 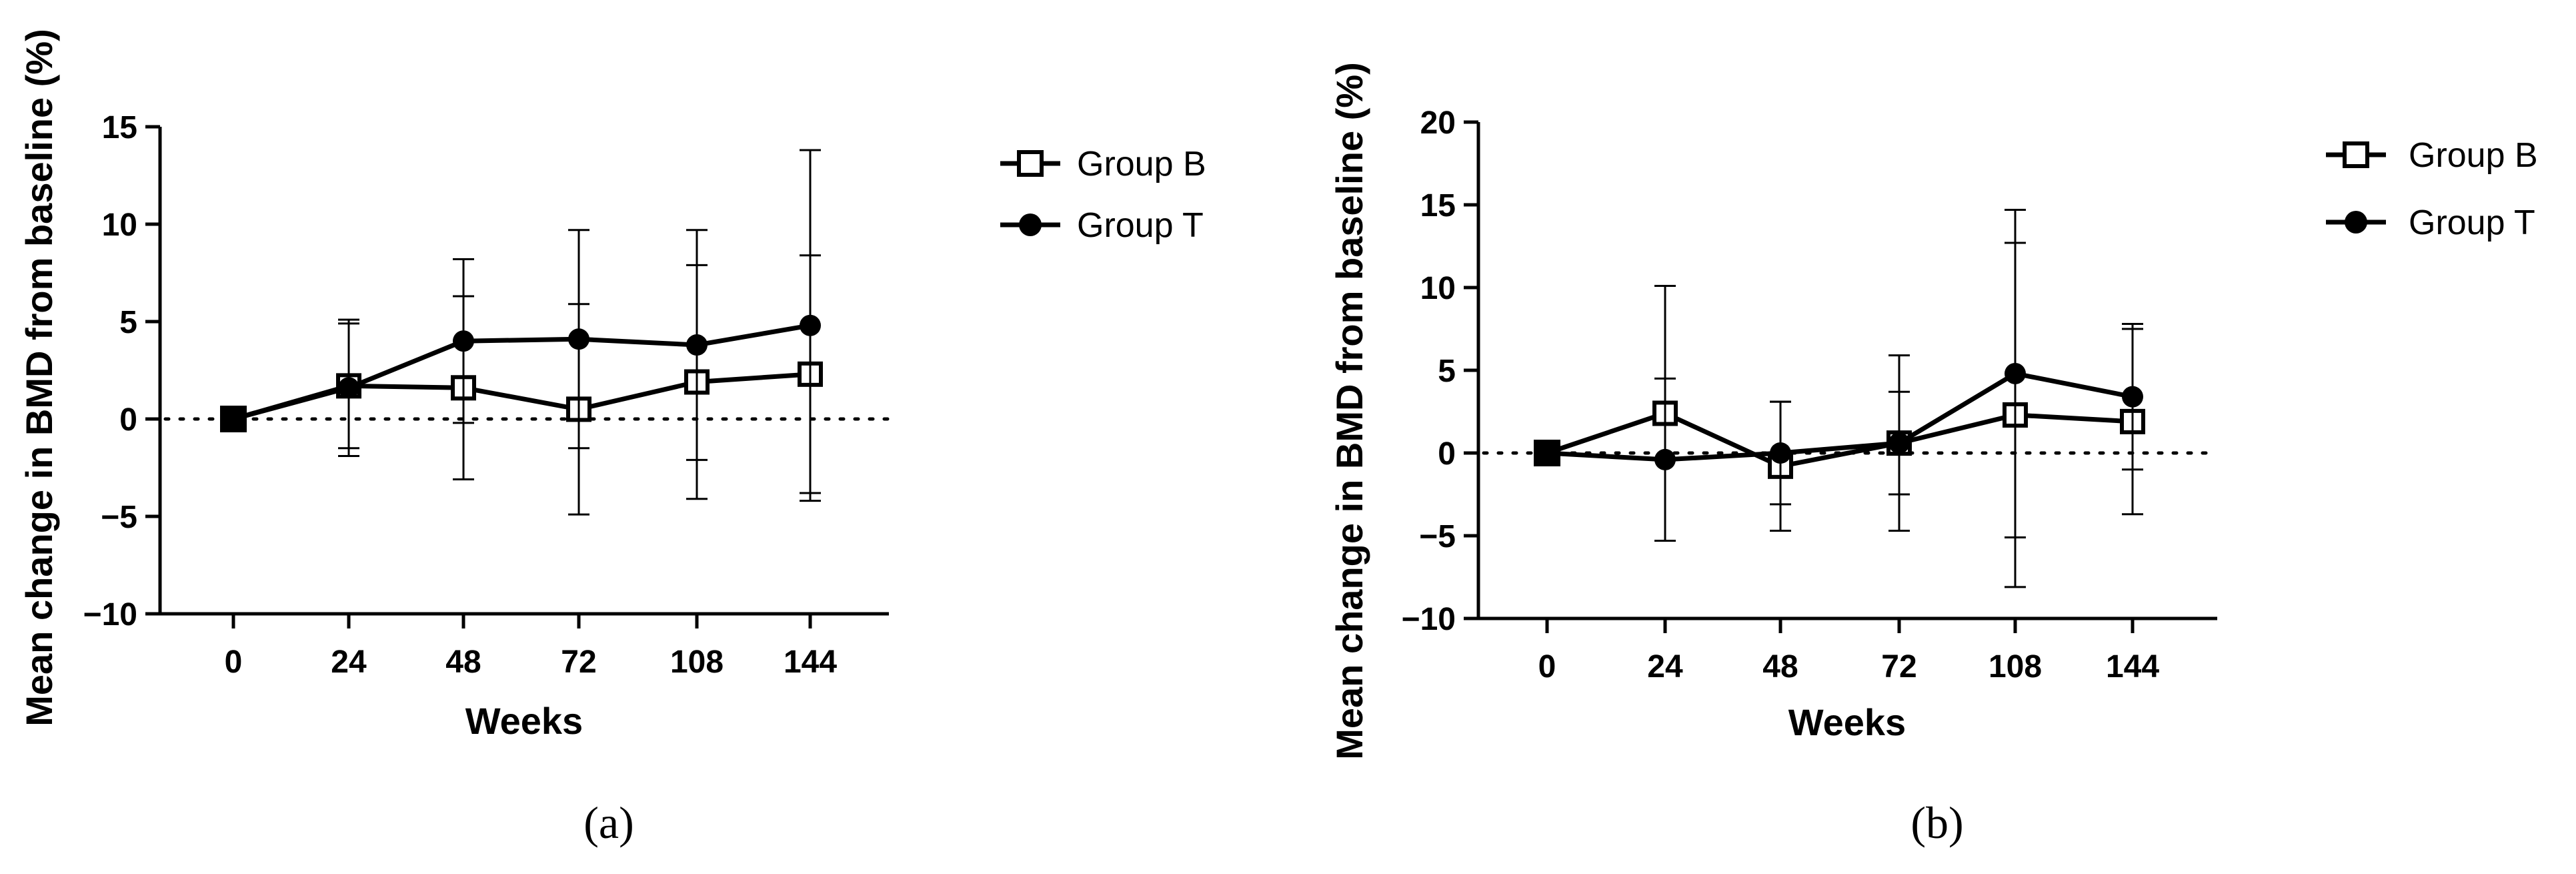 I want to click on panel-label: (b), so click(x=1936, y=822).